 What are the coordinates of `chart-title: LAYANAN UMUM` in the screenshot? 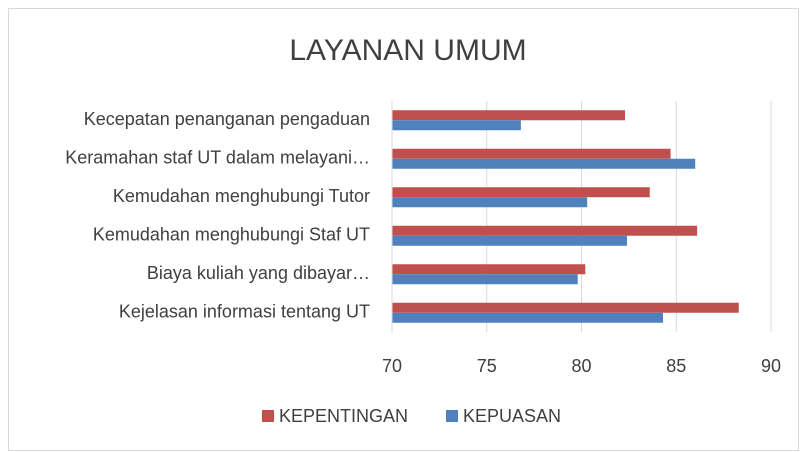 It's located at (407, 50).